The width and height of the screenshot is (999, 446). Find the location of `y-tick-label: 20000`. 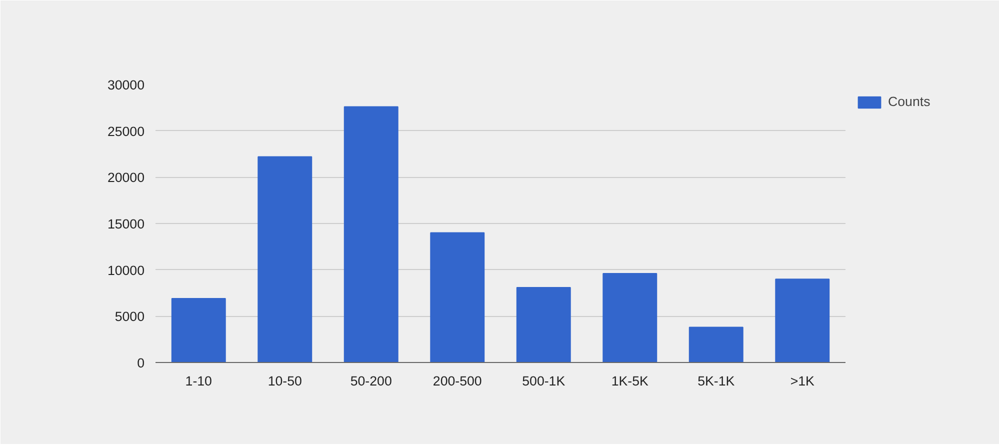

y-tick-label: 20000 is located at coordinates (125, 178).